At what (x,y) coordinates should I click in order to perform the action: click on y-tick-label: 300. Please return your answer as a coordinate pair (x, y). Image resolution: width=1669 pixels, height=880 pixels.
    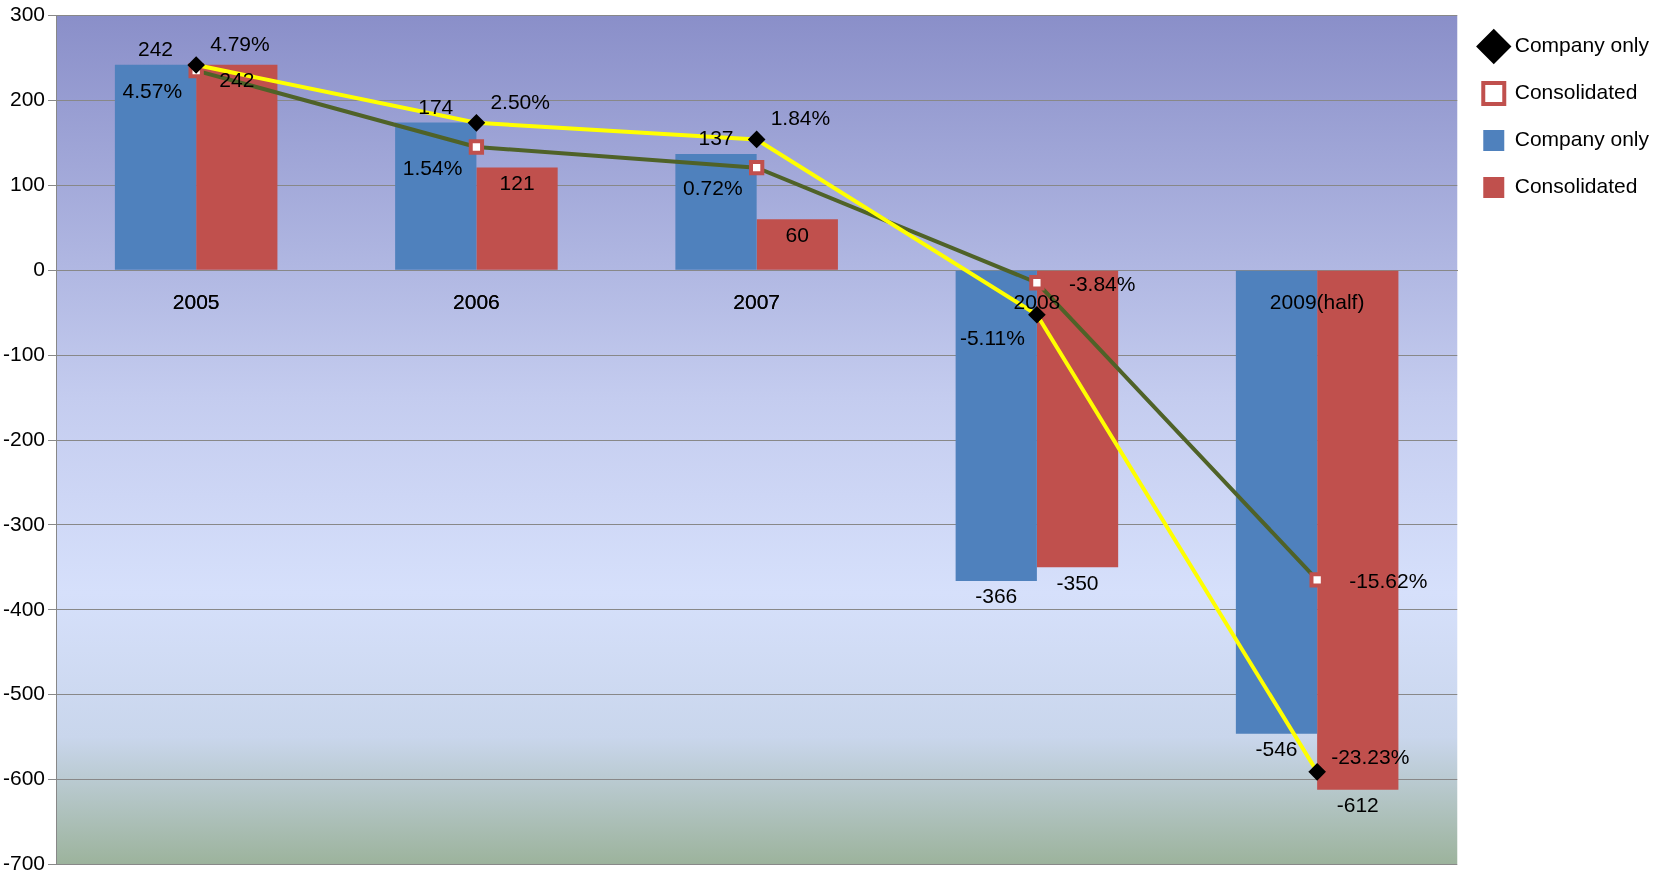
    Looking at the image, I should click on (27, 14).